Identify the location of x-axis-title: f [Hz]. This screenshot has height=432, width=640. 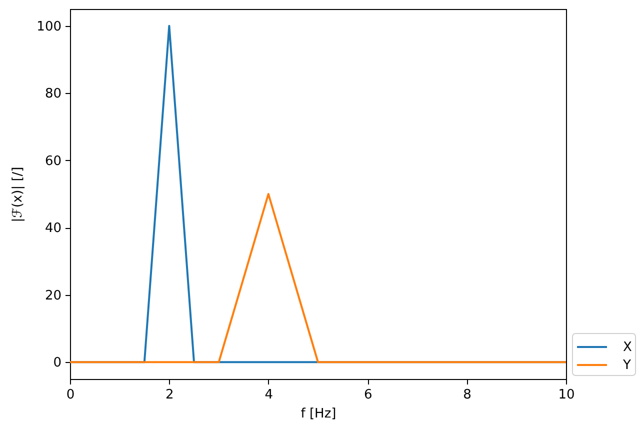
(318, 414).